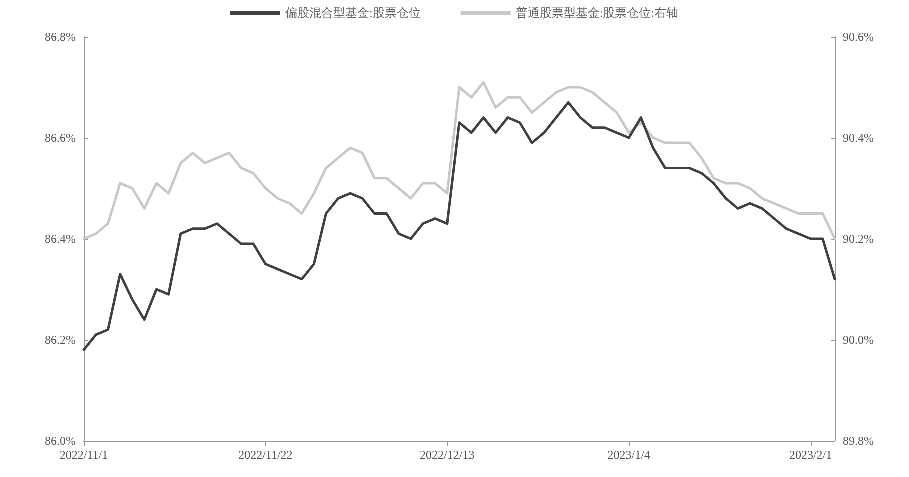 The height and width of the screenshot is (477, 909). What do you see at coordinates (60, 239) in the screenshot?
I see `y-tick-label: 86.4%` at bounding box center [60, 239].